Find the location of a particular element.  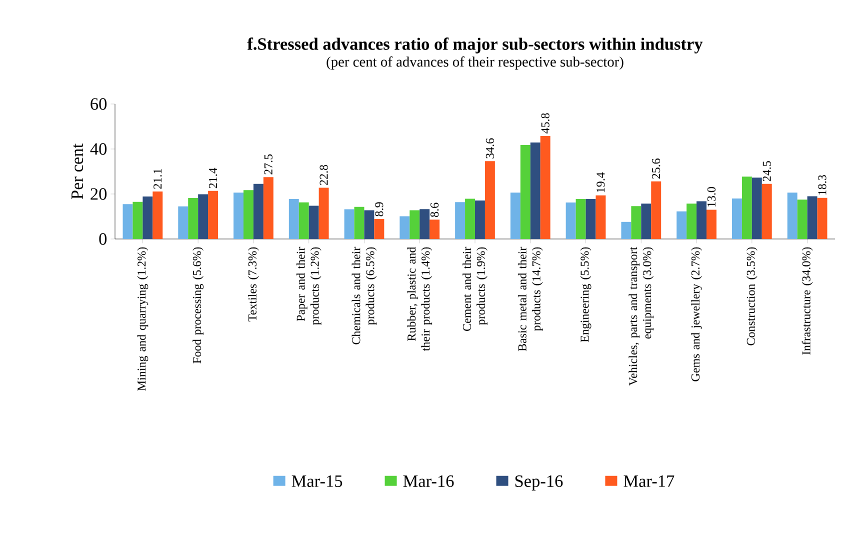

chart-title: f.Stressed advances ratio of major sub-sectors within industry is located at coordinates (475, 46).